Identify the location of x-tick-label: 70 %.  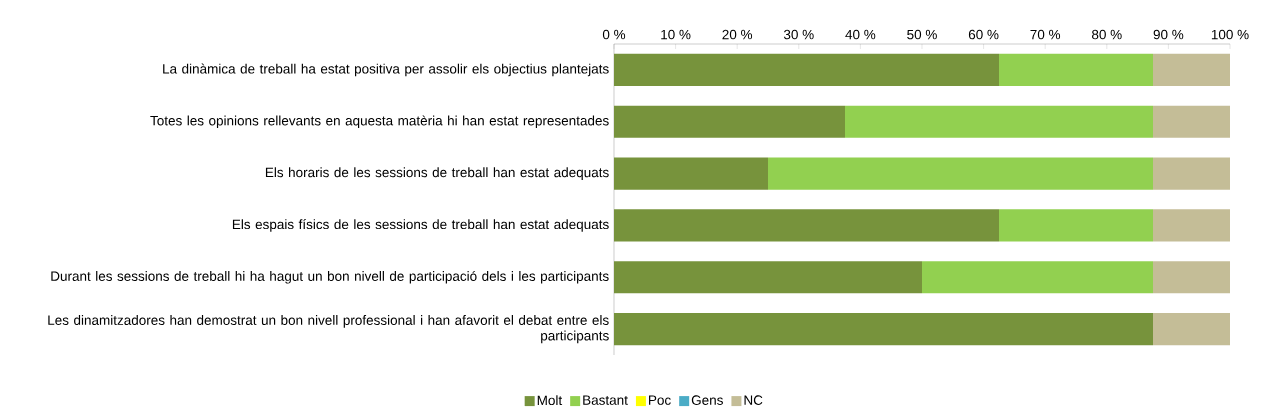
(1045, 34).